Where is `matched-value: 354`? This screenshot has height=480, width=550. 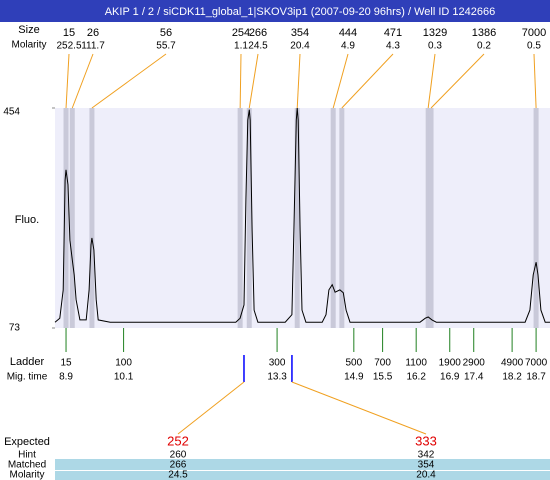
matched-value: 354 is located at coordinates (426, 465).